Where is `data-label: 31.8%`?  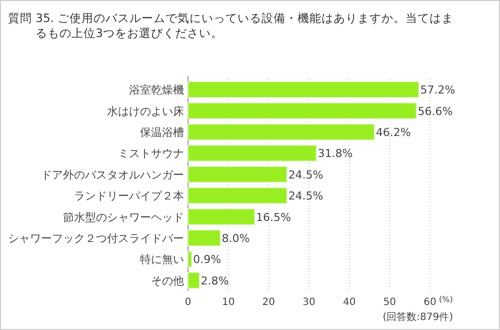
data-label: 31.8% is located at coordinates (335, 153).